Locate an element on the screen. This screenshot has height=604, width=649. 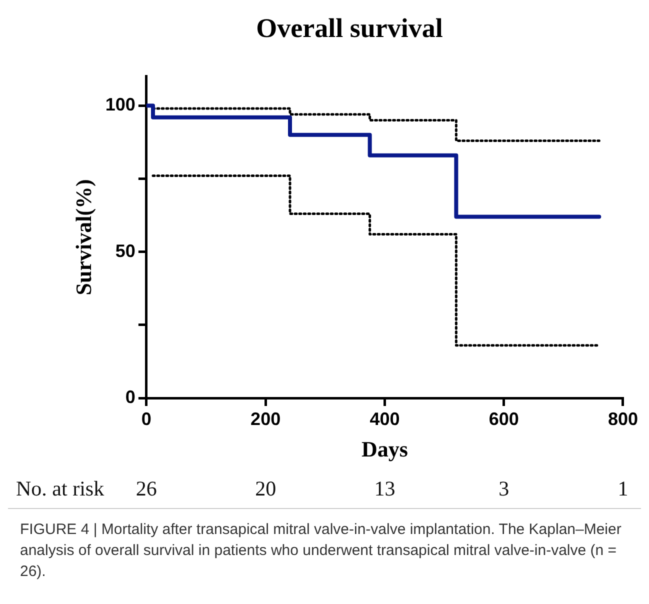
x-tick-label: 200 is located at coordinates (265, 418).